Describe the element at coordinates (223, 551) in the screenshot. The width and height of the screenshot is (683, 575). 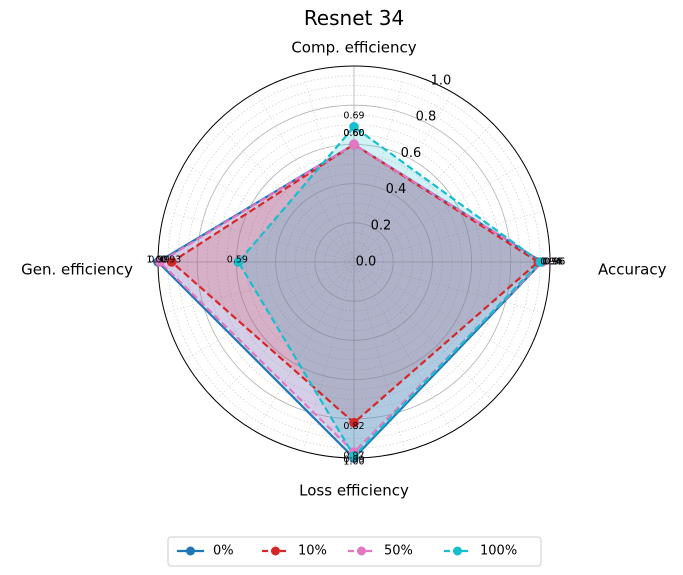
I see `legend-label: 0%` at that location.